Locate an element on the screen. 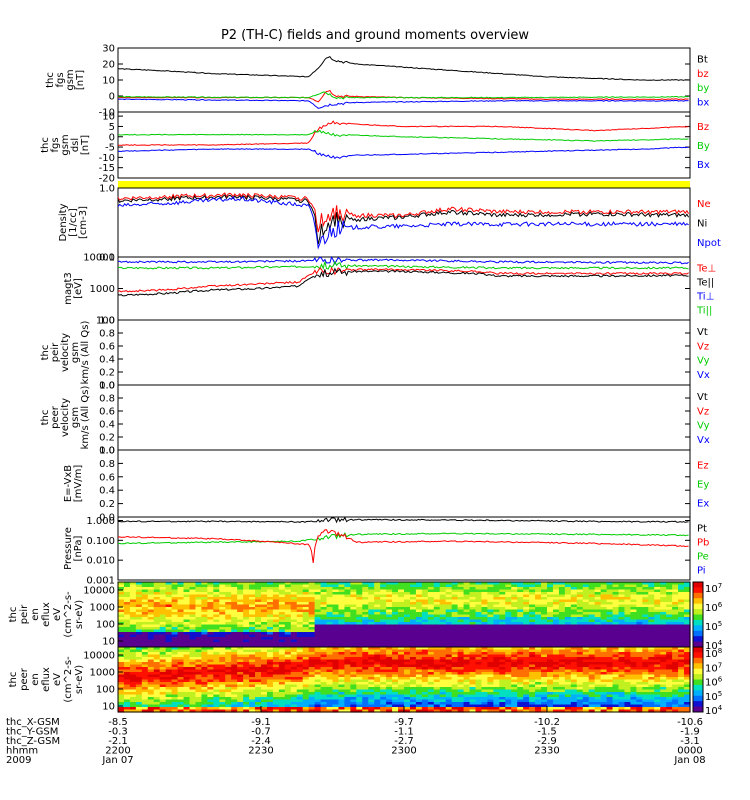 Image resolution: width=750 pixels, height=800 pixels. yaxis-title: peer is located at coordinates (55, 417).